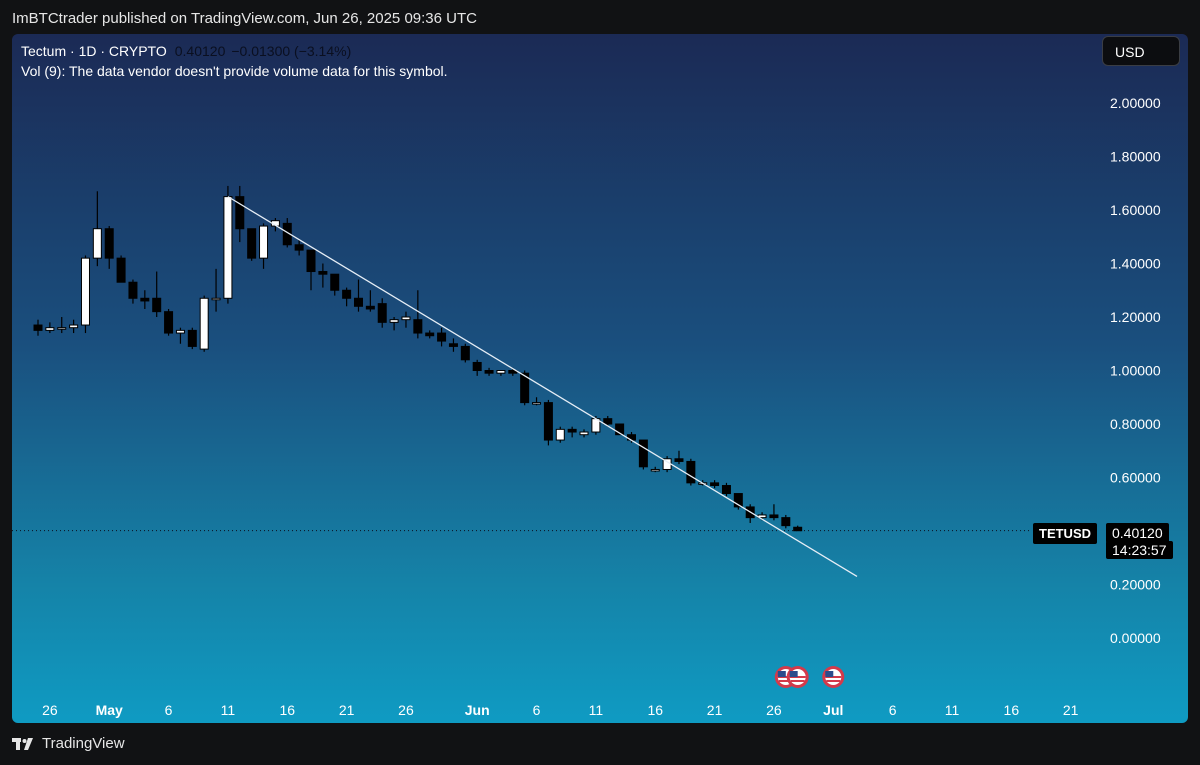 This screenshot has height=765, width=1200. Describe the element at coordinates (1135, 478) in the screenshot. I see `y-tick-label: 0.60000` at that location.